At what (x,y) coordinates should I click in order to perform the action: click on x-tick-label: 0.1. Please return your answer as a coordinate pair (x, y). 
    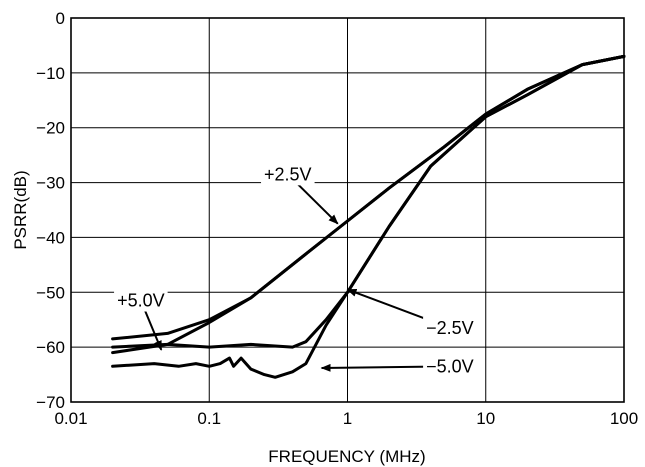
    Looking at the image, I should click on (209, 418).